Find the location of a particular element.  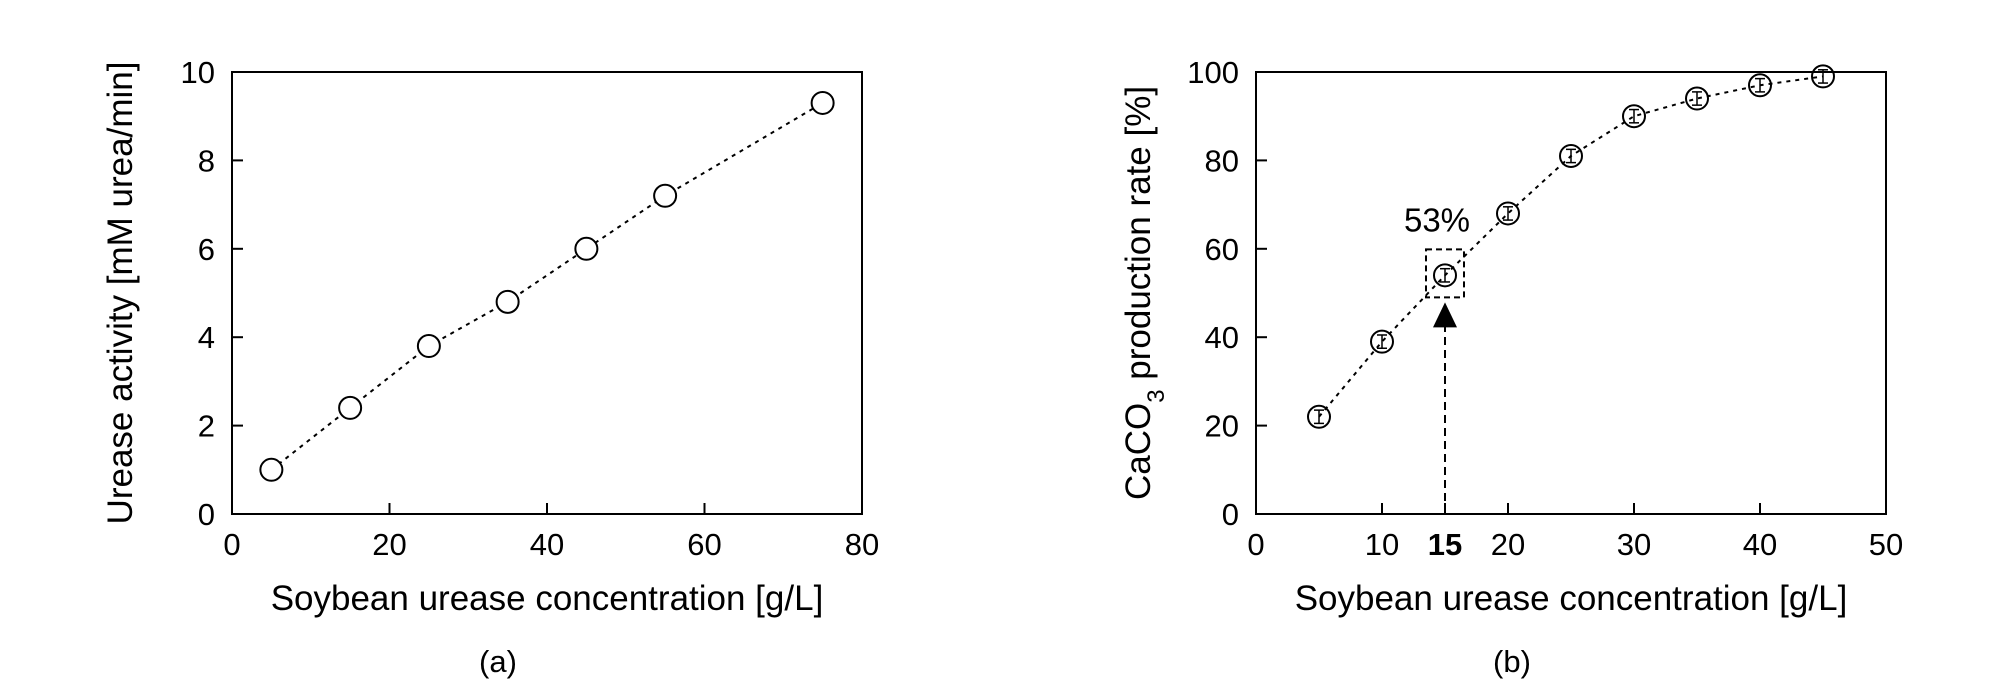

chart-b-x-tick-label: 20 is located at coordinates (1508, 544).